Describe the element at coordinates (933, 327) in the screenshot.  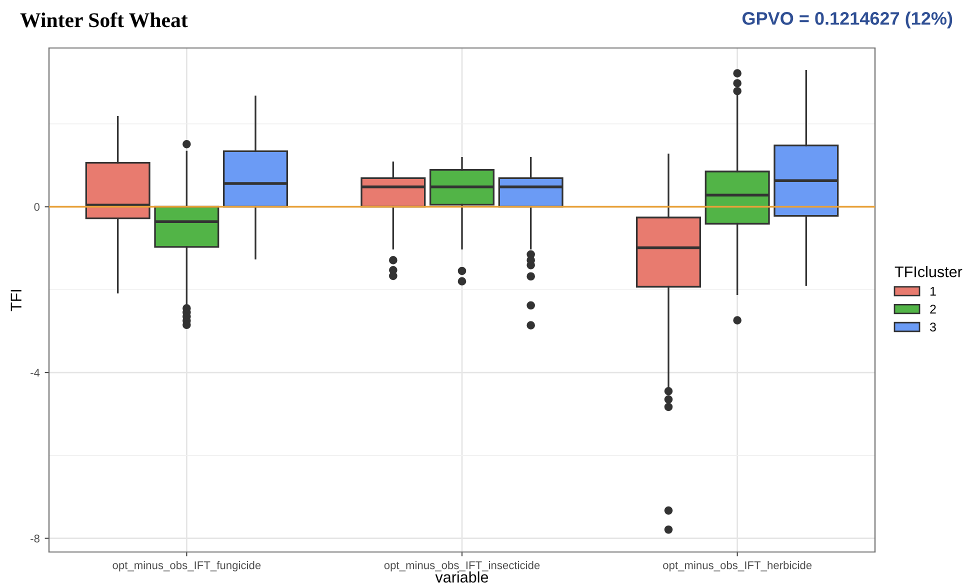
I see `legend-label: 3` at that location.